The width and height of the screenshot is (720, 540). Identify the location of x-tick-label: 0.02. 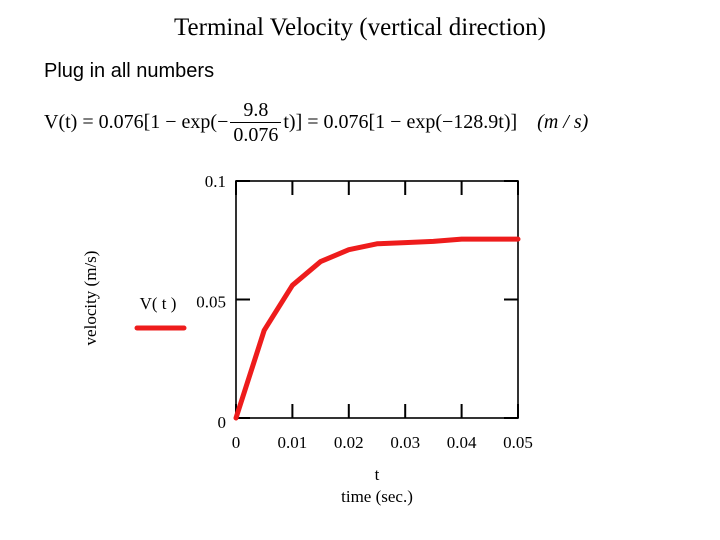
(349, 442).